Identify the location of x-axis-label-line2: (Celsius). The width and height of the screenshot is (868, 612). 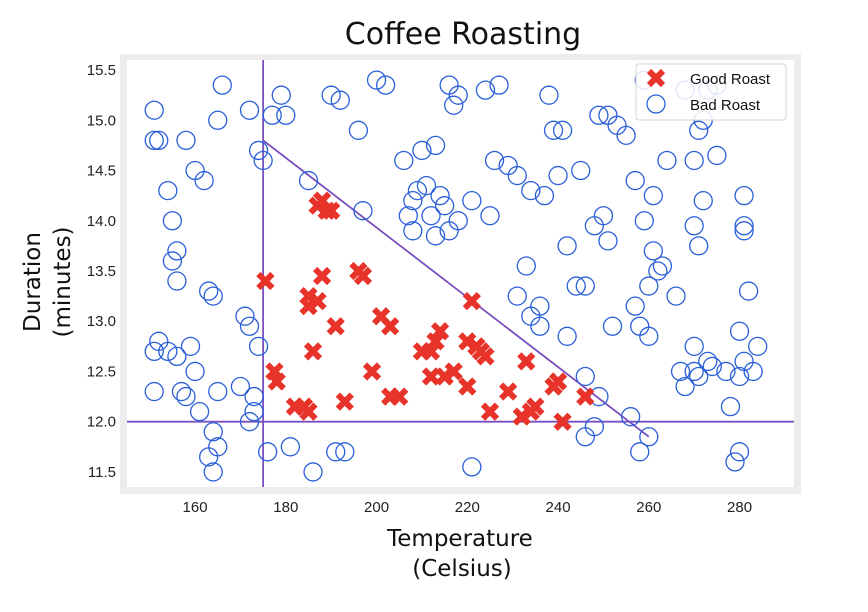
(461, 569).